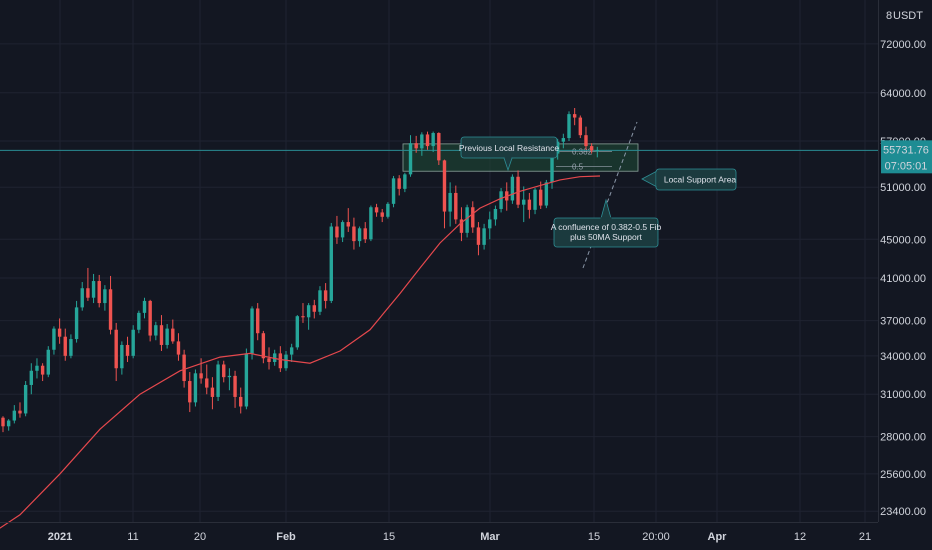  I want to click on countdown-value: 07:05:01, so click(906, 166).